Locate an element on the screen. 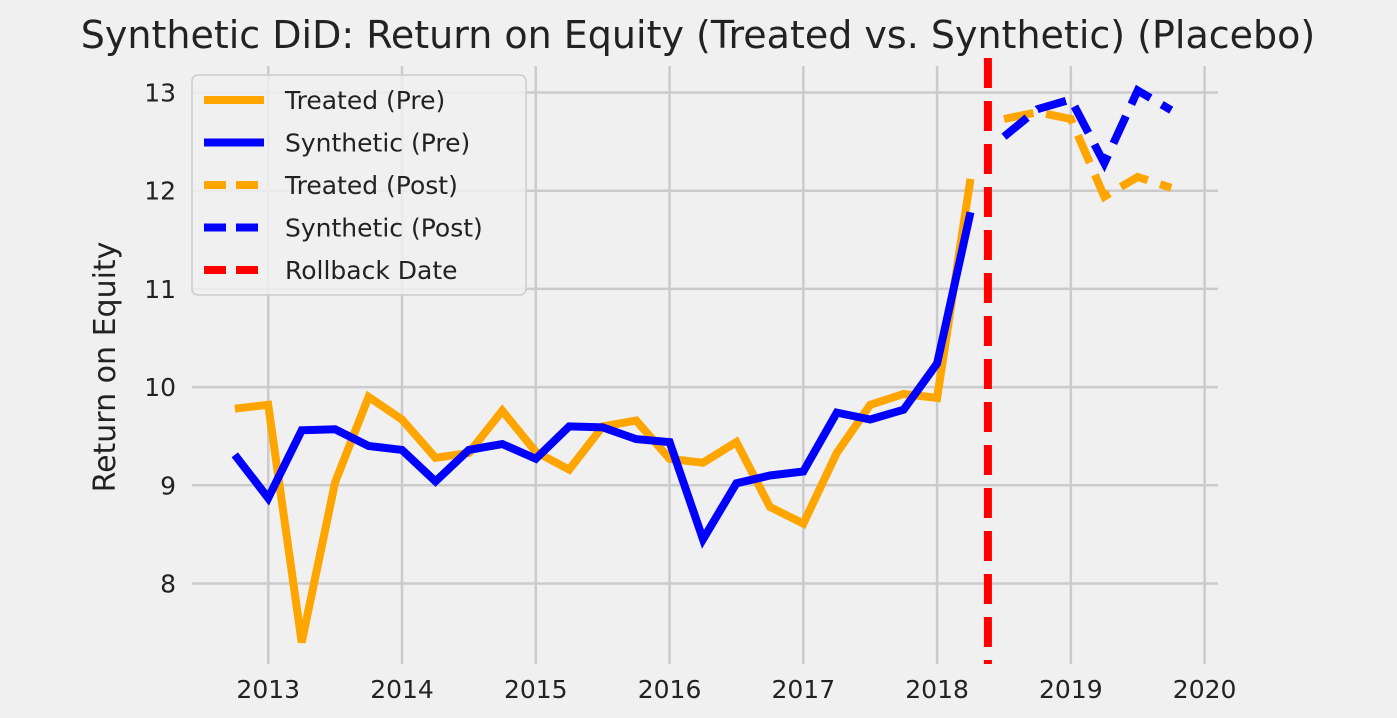 The image size is (1397, 718). legend-label: Synthetic (Pre) is located at coordinates (377, 143).